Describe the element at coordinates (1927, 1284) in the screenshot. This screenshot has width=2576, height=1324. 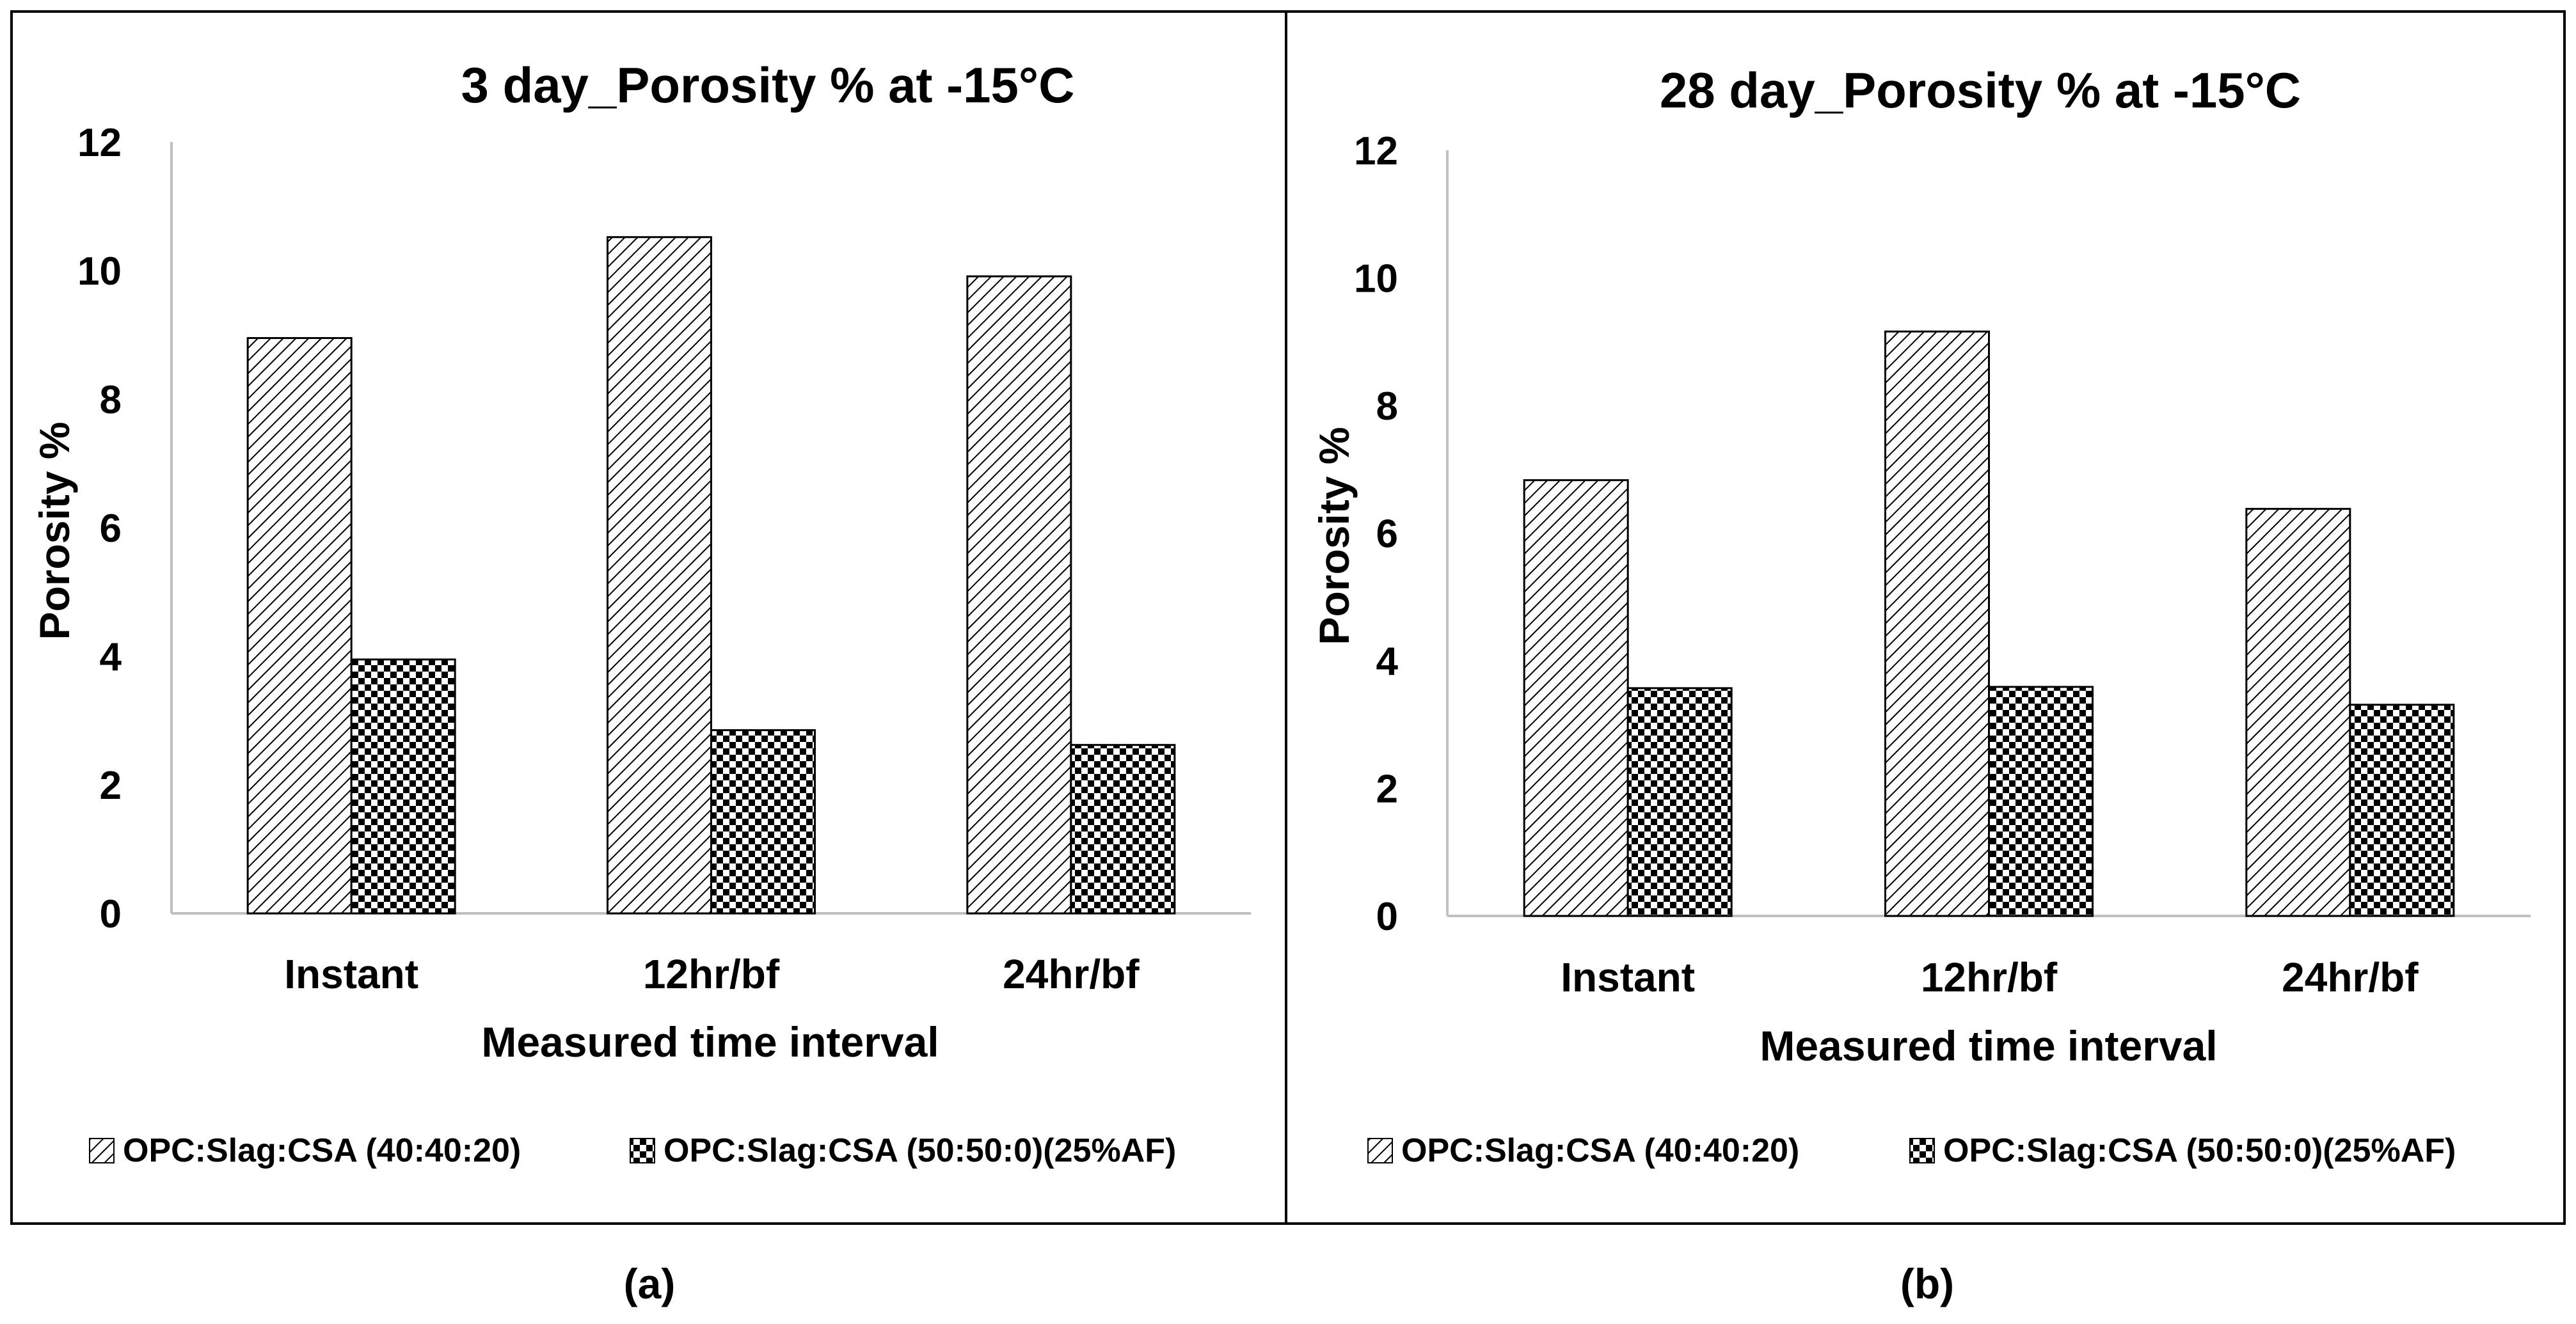
I see `panel-label: (b)` at that location.